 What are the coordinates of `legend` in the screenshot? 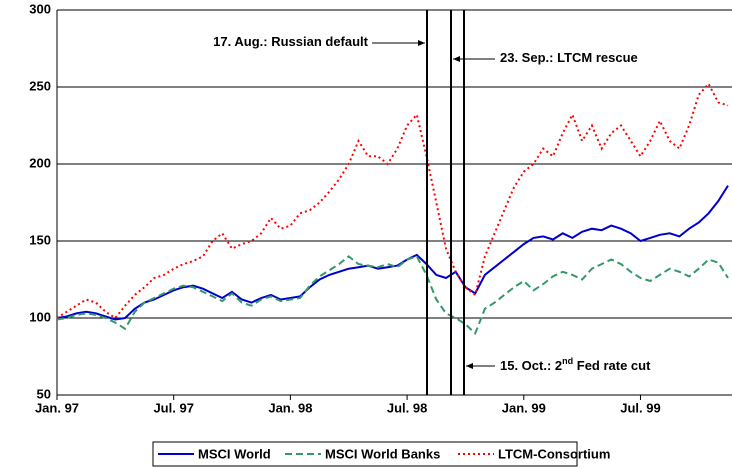 It's located at (365, 454).